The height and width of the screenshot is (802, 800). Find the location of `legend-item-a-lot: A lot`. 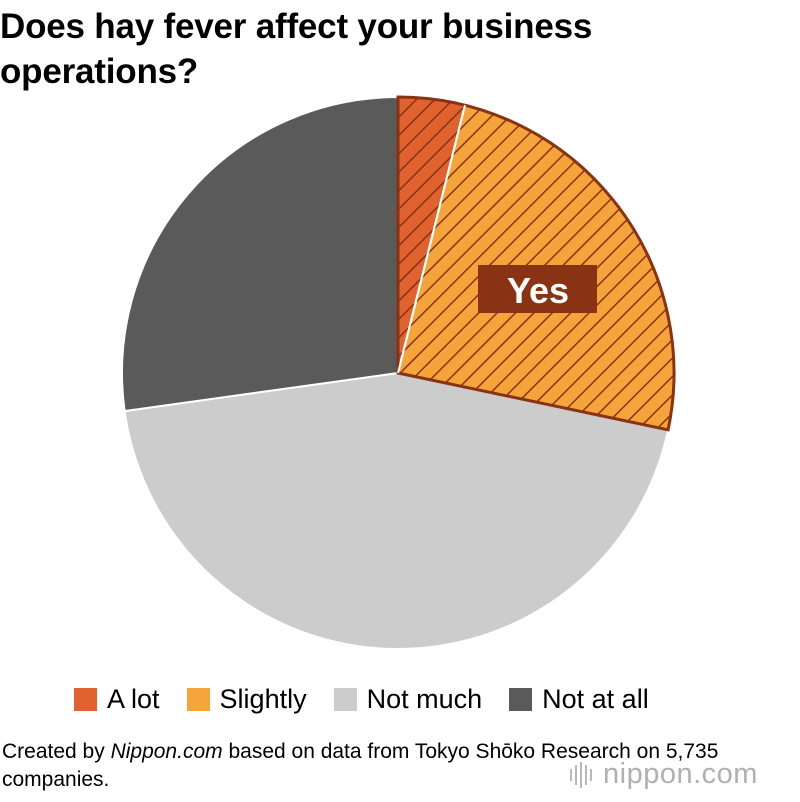

legend-item-a-lot: A lot is located at coordinates (117, 699).